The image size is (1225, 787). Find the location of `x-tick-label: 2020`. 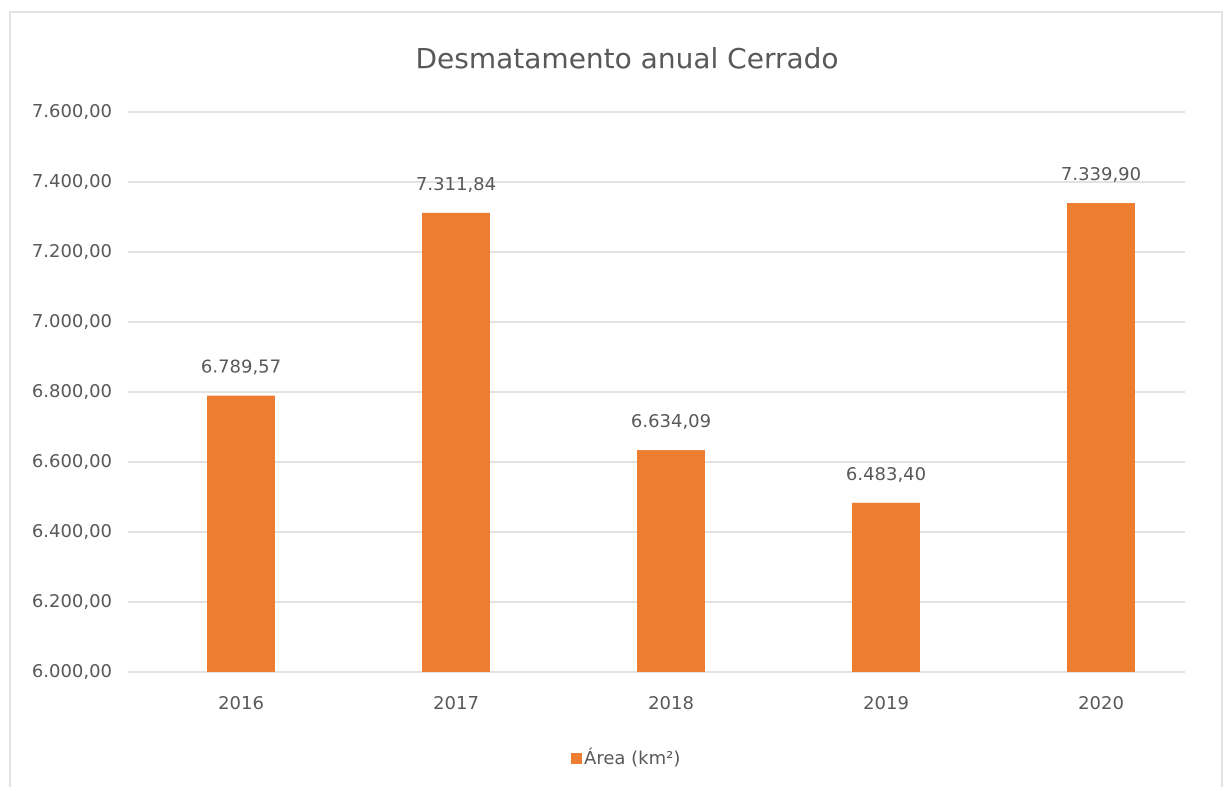

x-tick-label: 2020 is located at coordinates (1101, 703).